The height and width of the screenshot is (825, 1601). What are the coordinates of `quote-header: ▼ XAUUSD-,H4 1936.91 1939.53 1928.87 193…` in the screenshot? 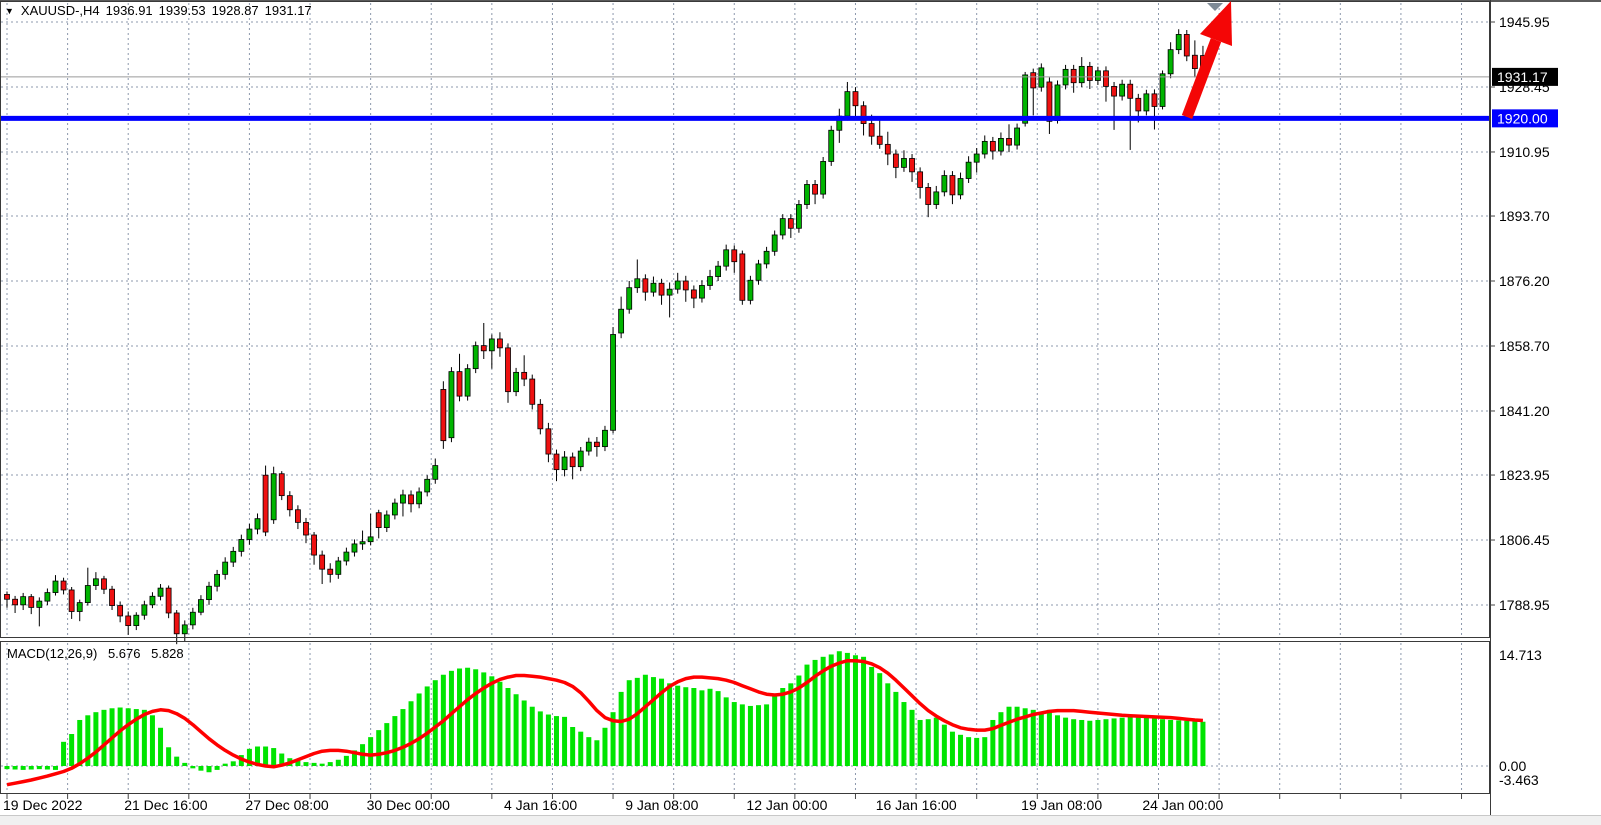 It's located at (158, 10).